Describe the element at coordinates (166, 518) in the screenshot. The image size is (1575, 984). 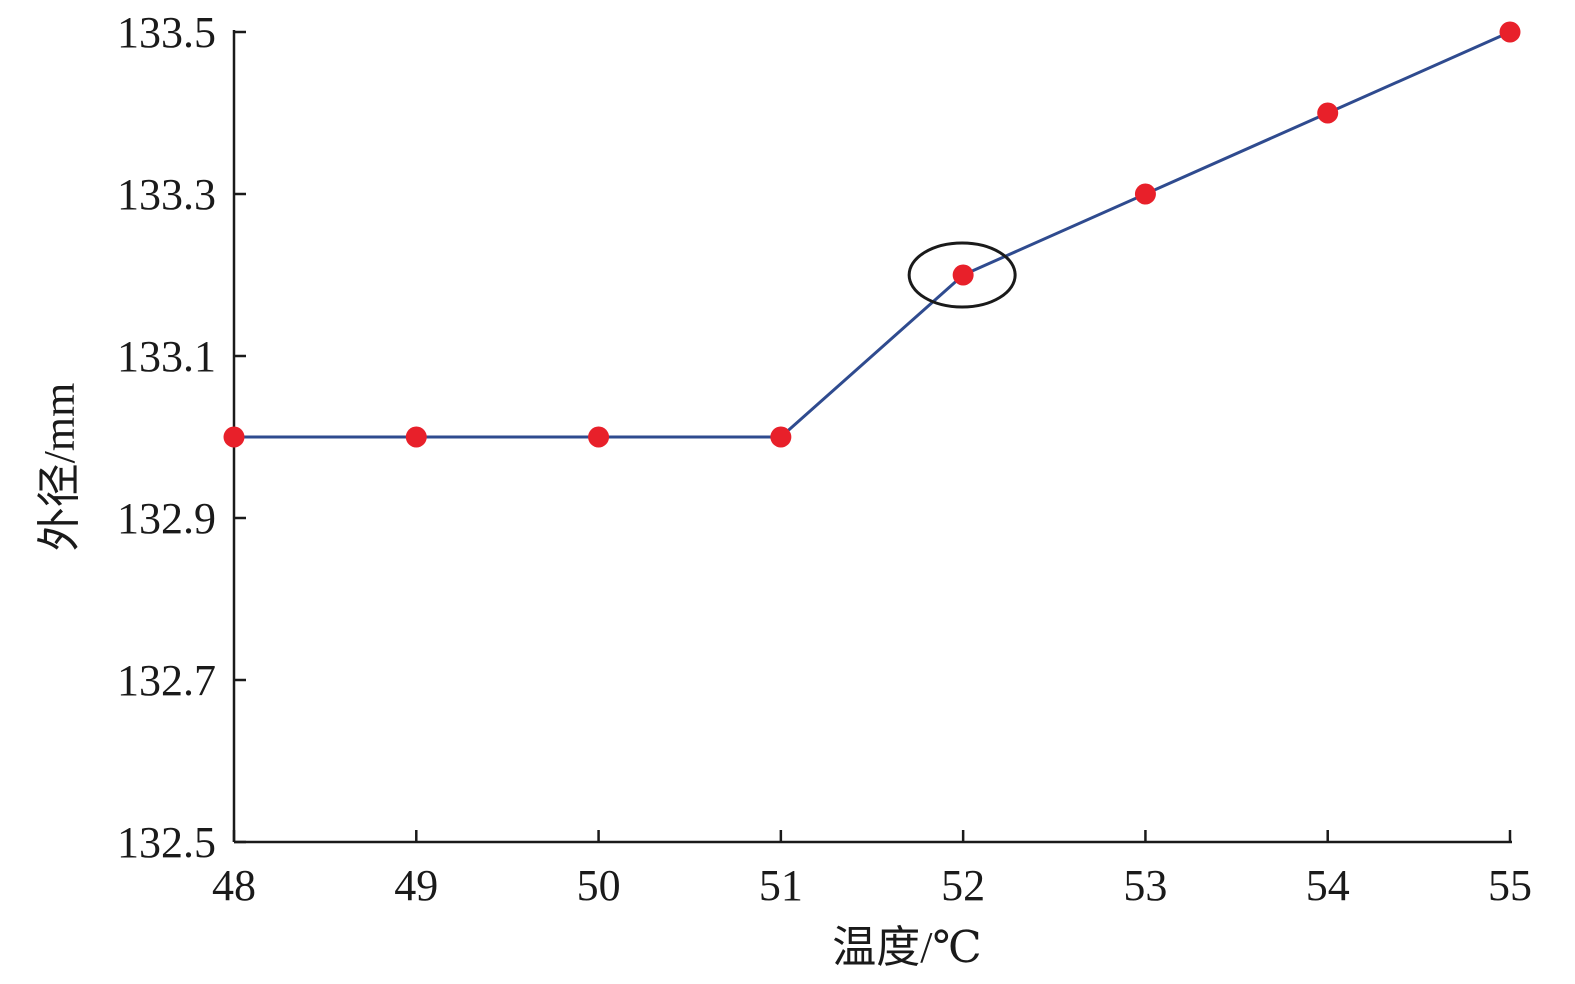
I see `y-tick-label: 132.9` at that location.